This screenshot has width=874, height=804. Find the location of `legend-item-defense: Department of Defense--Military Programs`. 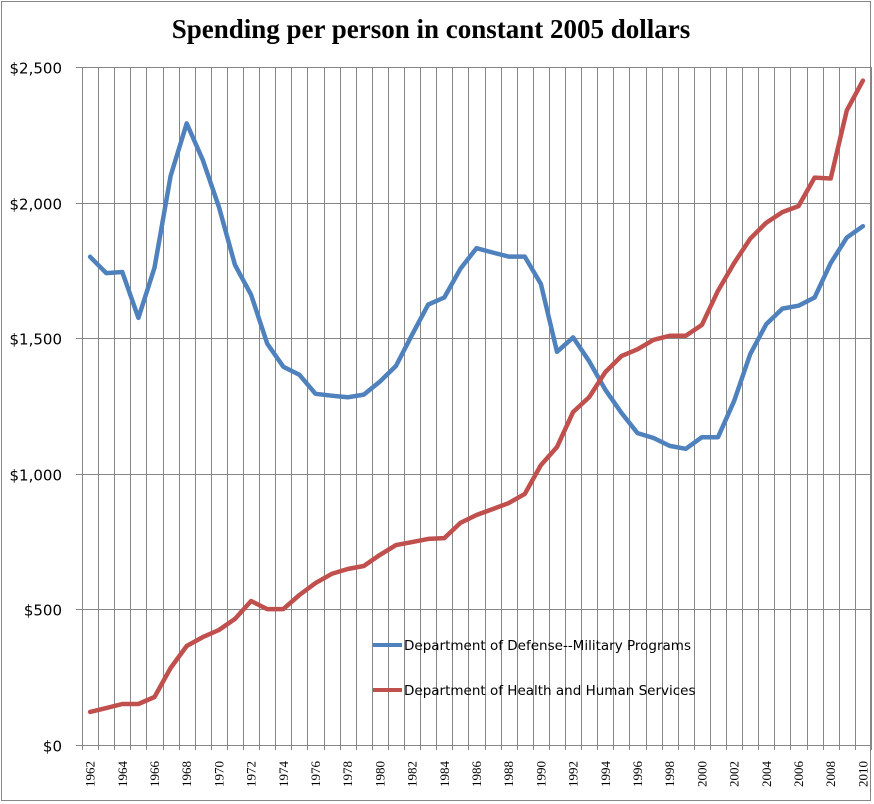

legend-item-defense: Department of Defense--Military Programs is located at coordinates (532, 646).